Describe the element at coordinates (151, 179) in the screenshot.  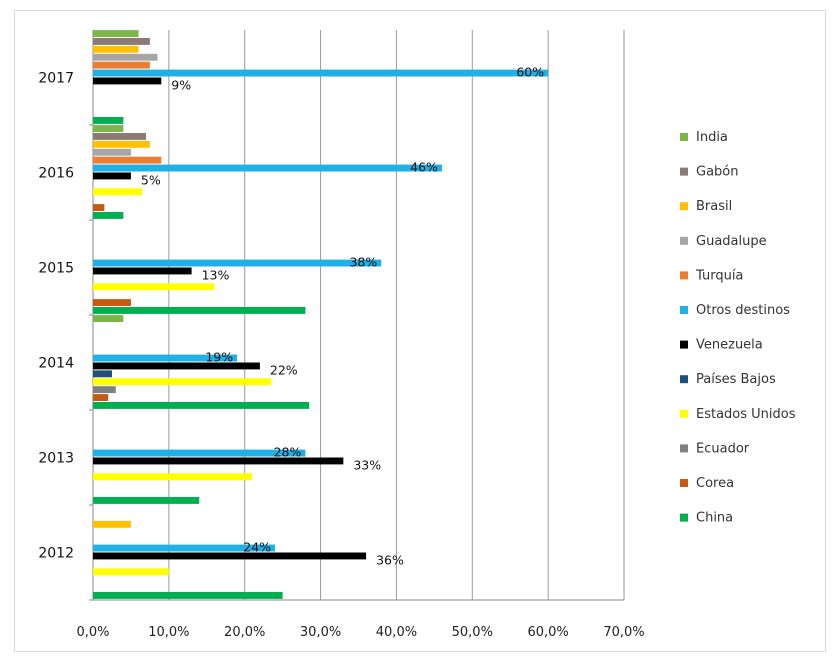
I see `data-label: 5%` at that location.